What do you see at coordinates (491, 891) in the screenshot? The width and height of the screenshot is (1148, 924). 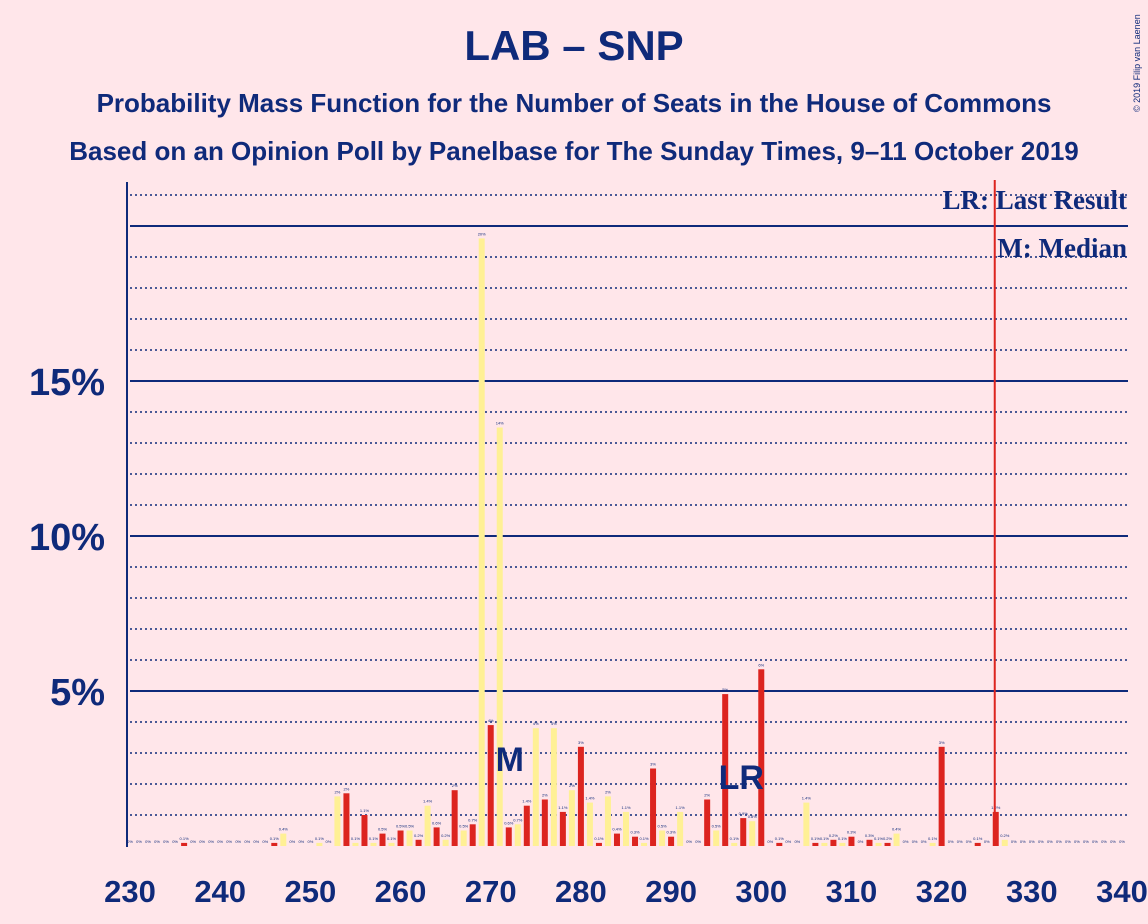 I see `x-tick-label: 270` at bounding box center [491, 891].